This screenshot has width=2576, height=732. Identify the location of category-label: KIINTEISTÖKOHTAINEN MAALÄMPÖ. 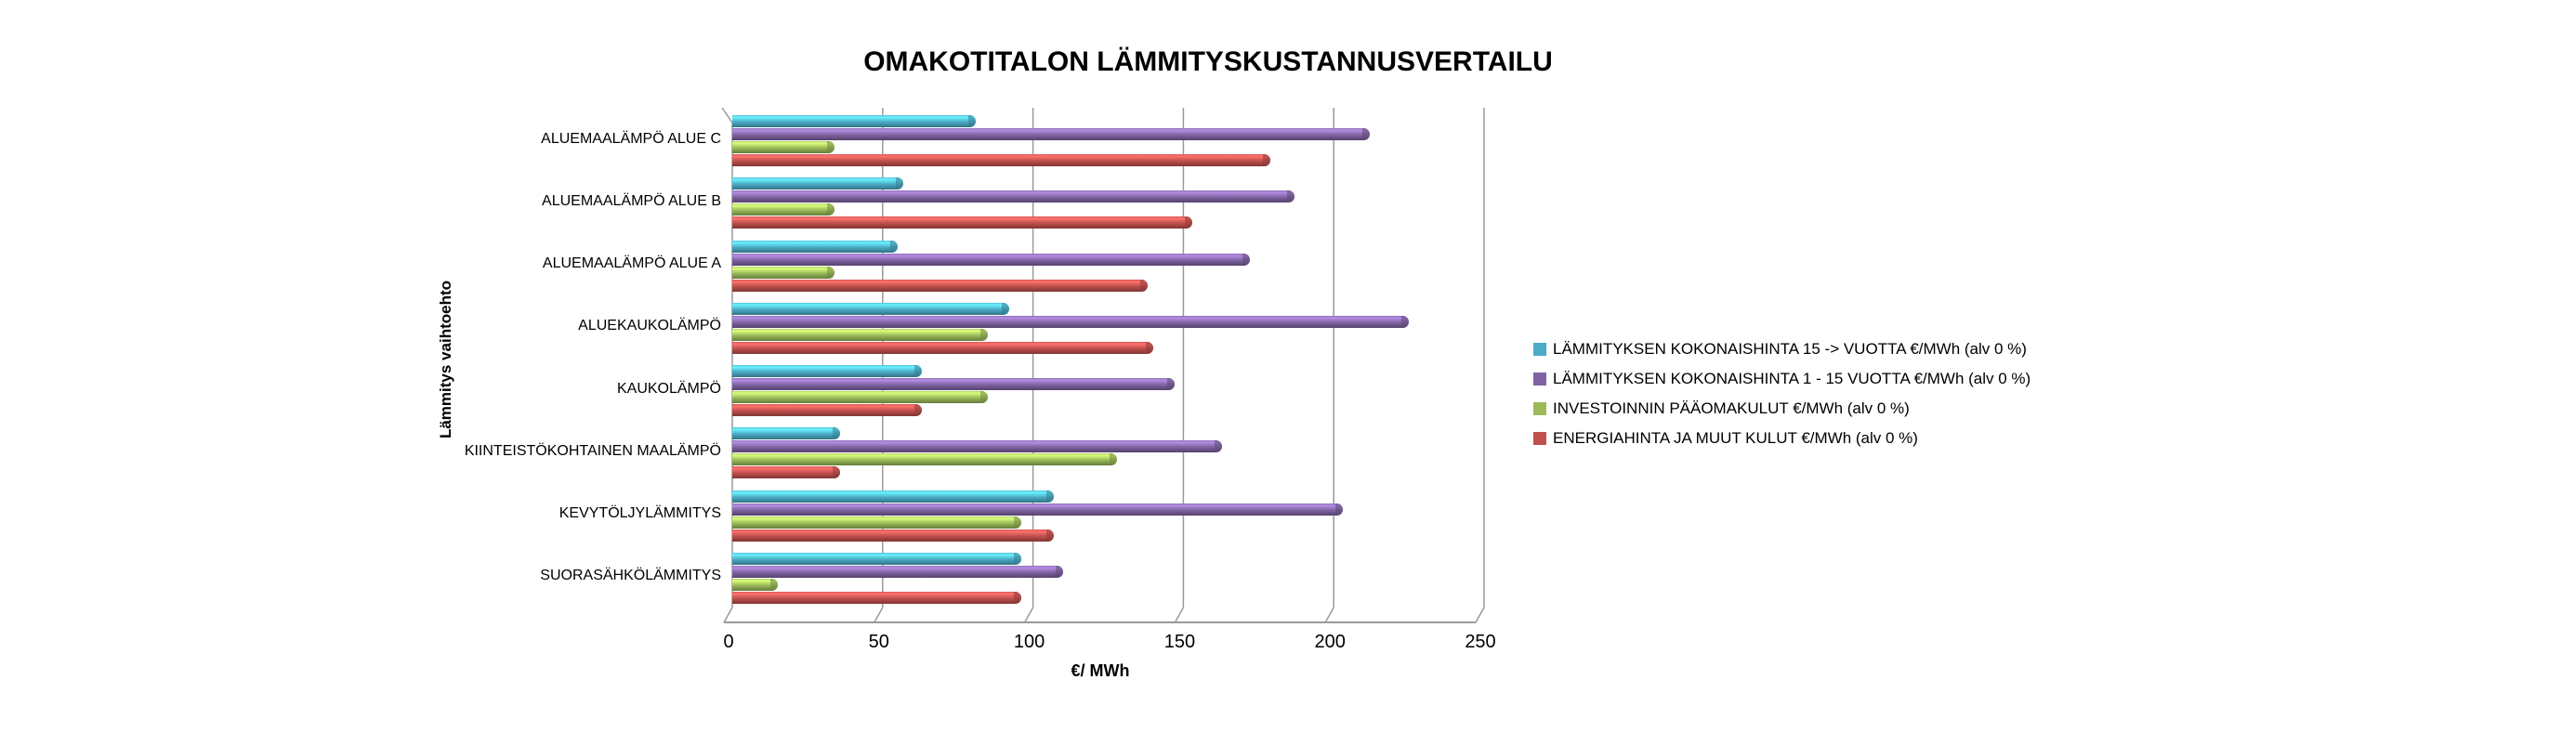
(592, 450).